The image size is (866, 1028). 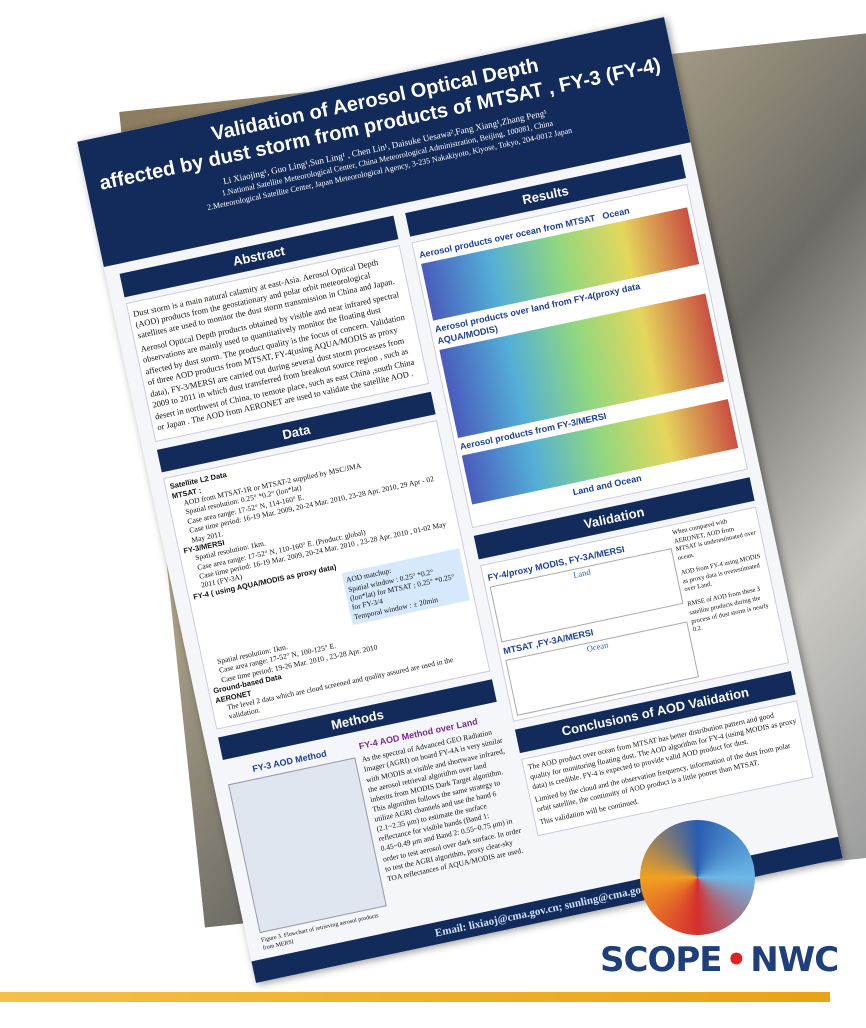 What do you see at coordinates (661, 960) in the screenshot?
I see `logo-text: SCOPE` at bounding box center [661, 960].